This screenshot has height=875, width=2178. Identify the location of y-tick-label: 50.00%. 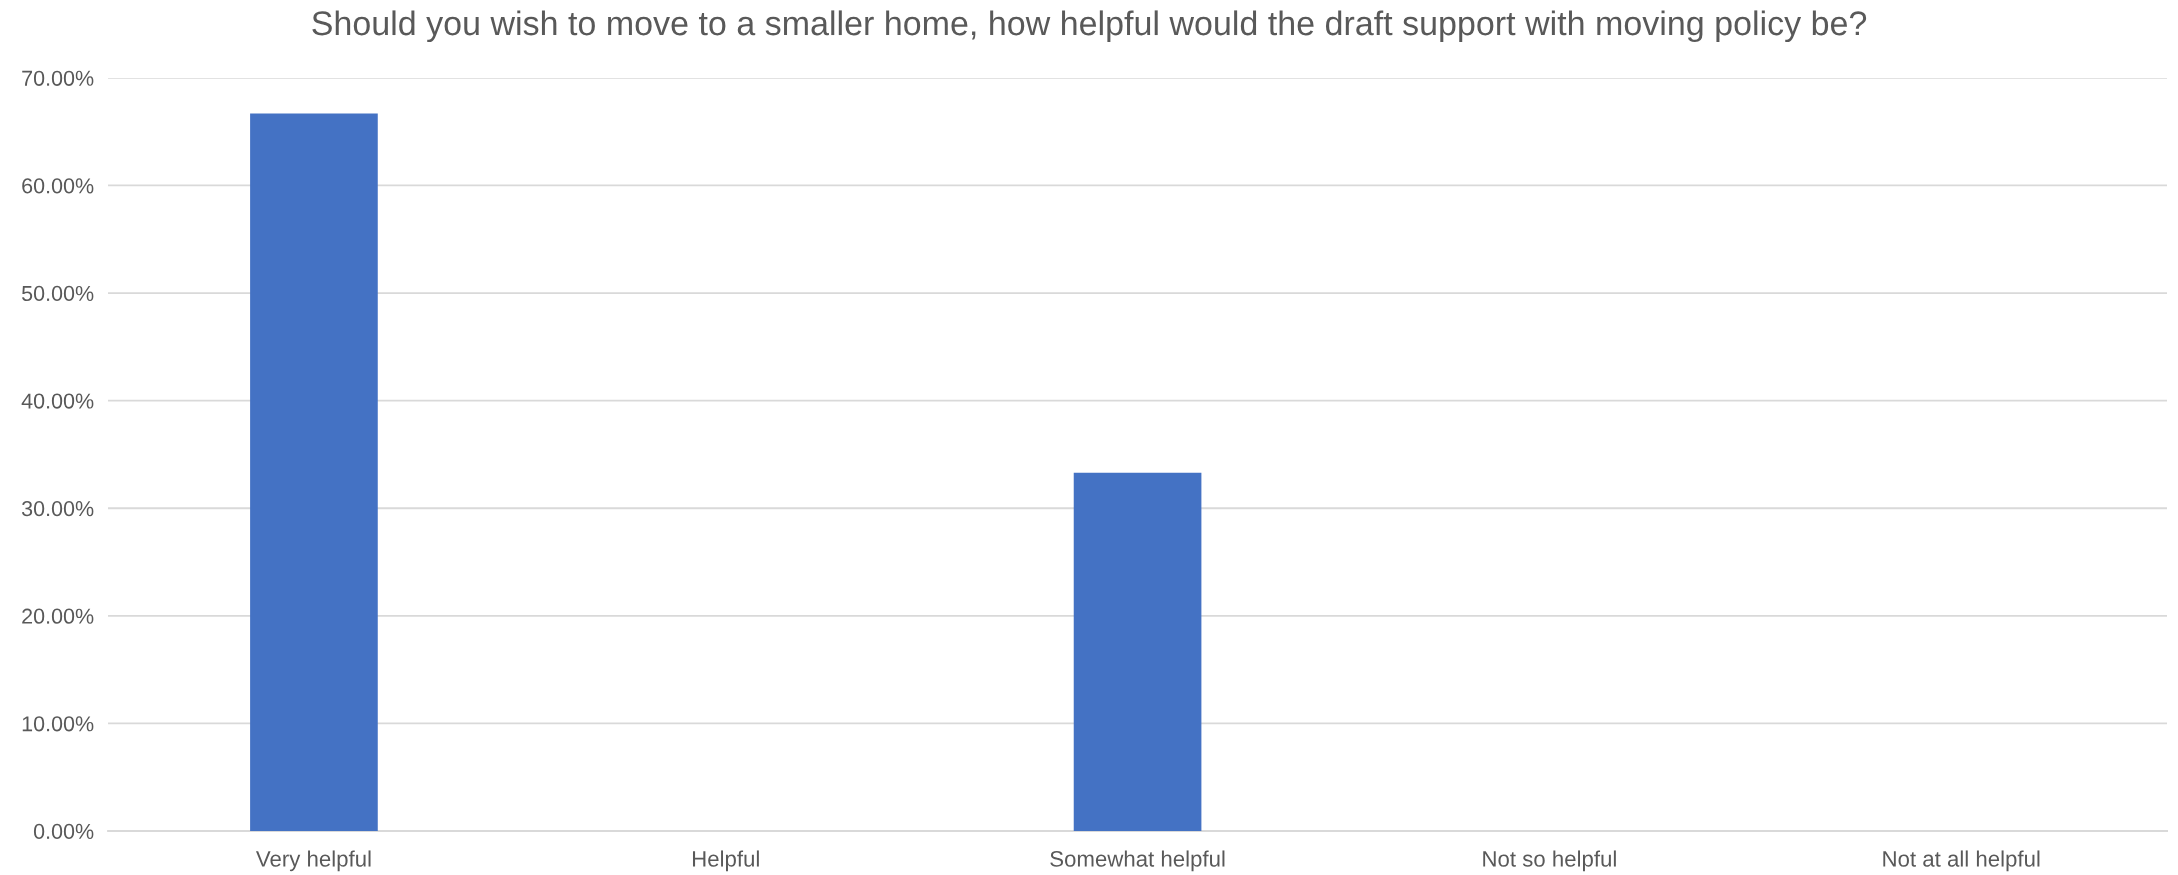
(57, 293).